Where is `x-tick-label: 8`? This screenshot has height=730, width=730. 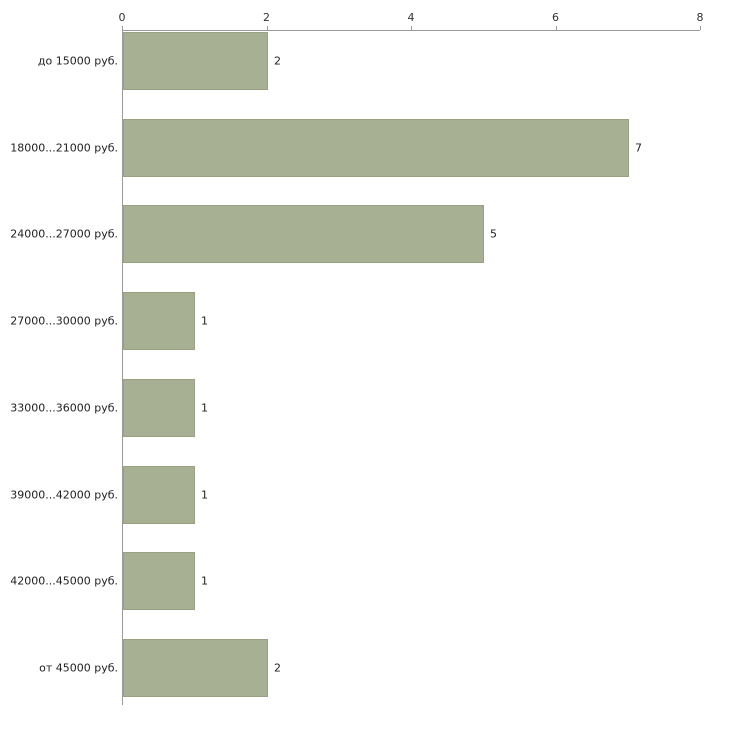
x-tick-label: 8 is located at coordinates (700, 17).